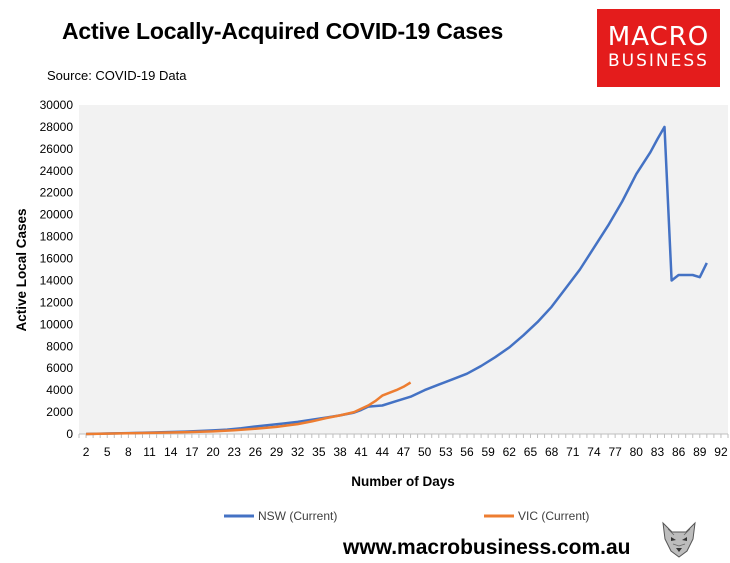 The width and height of the screenshot is (730, 563). What do you see at coordinates (298, 452) in the screenshot?
I see `x-tick-label: 32` at bounding box center [298, 452].